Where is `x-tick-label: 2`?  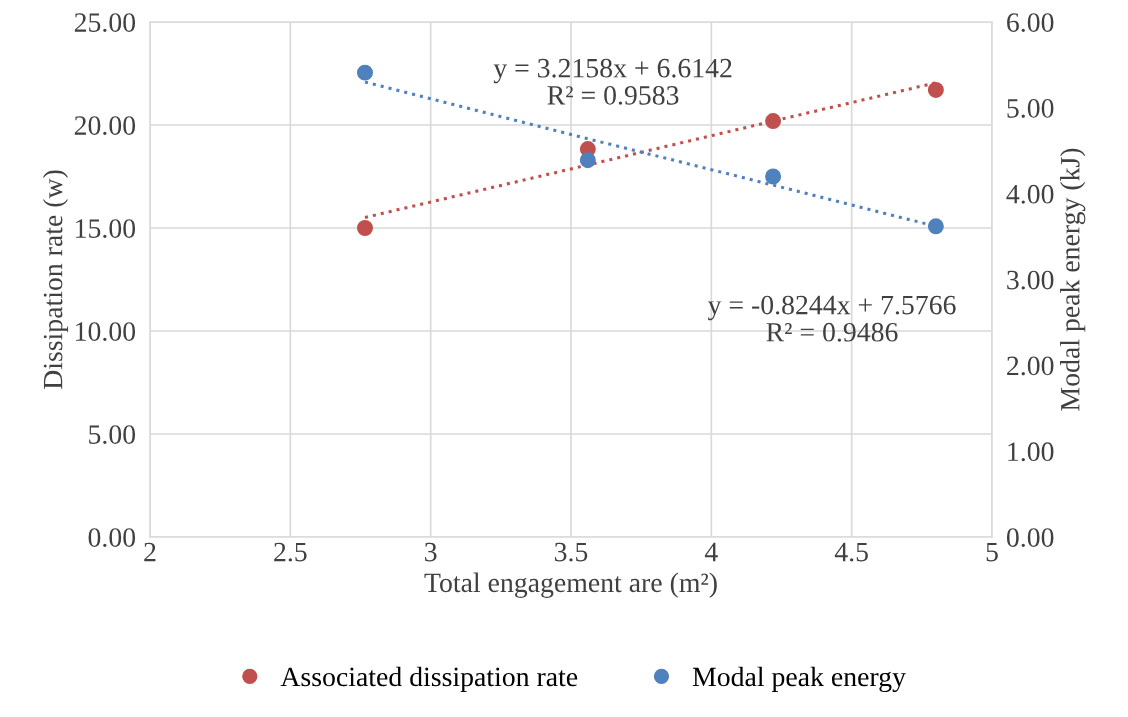
x-tick-label: 2 is located at coordinates (150, 552).